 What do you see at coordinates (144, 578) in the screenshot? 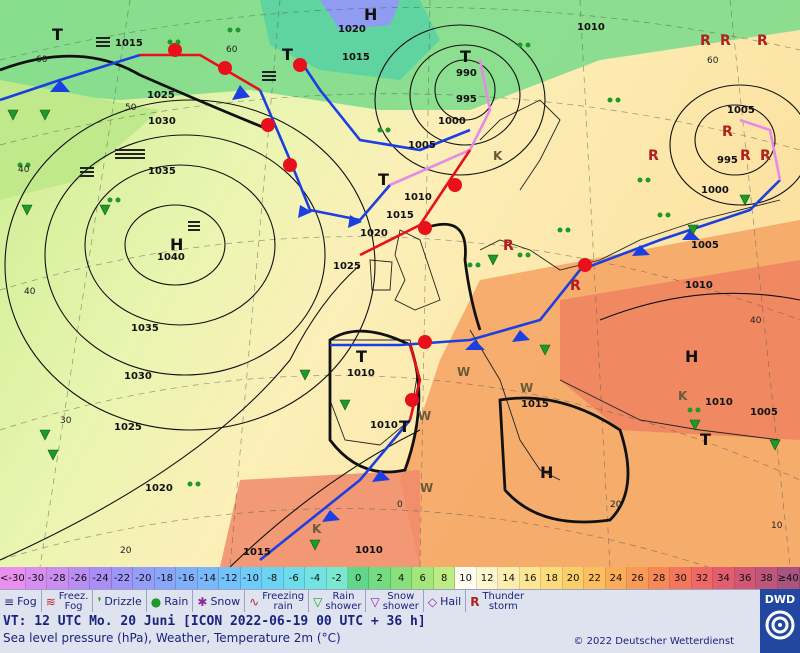
I see `temperature-scale-step: -20` at bounding box center [144, 578].